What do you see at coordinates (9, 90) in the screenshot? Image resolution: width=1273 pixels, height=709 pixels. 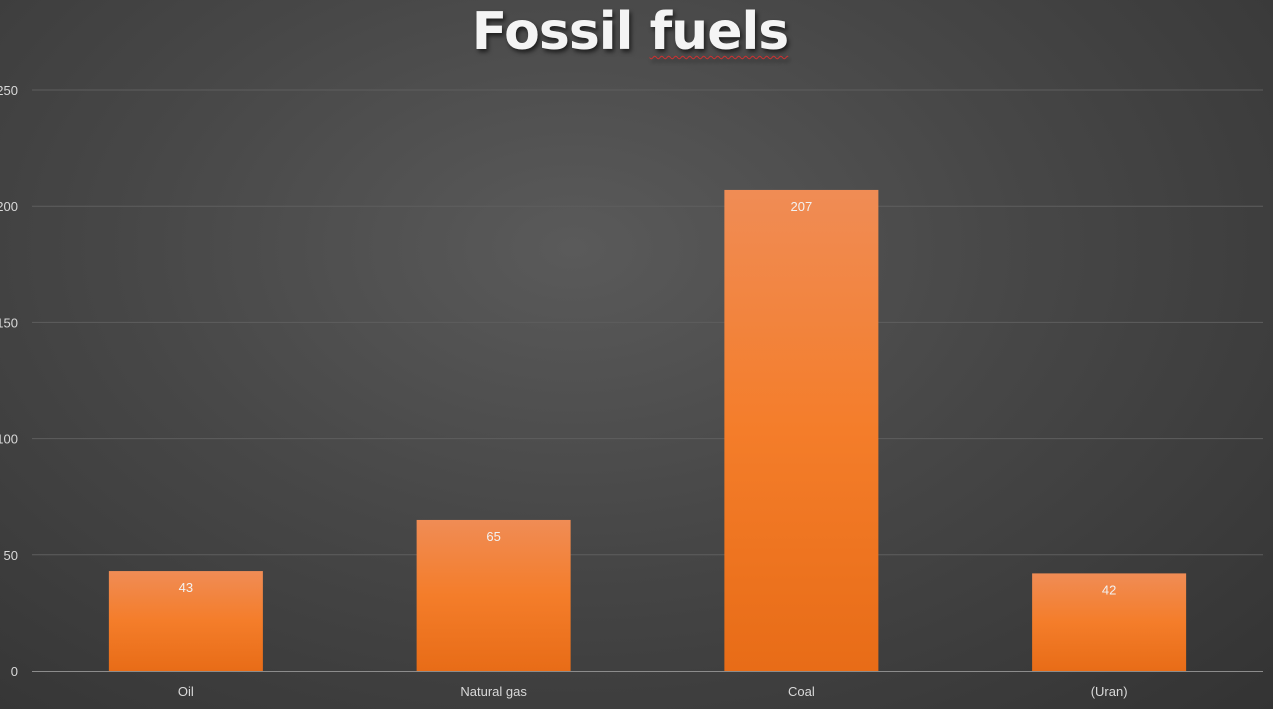 I see `y-tick-label: 250` at bounding box center [9, 90].